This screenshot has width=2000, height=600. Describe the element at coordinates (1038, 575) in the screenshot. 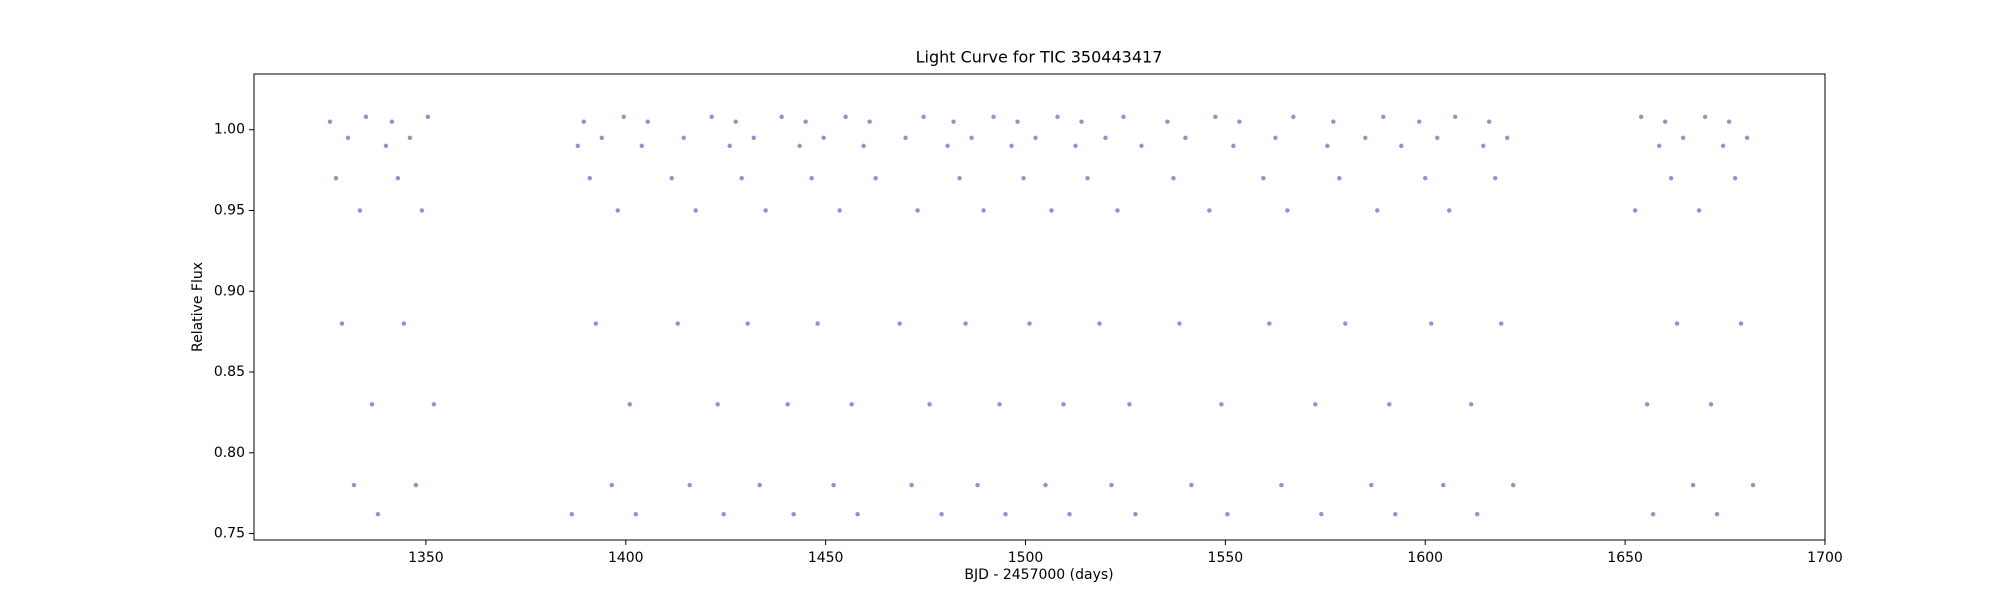

I see `x-axis-label: BJD - 2457000 (days)` at that location.